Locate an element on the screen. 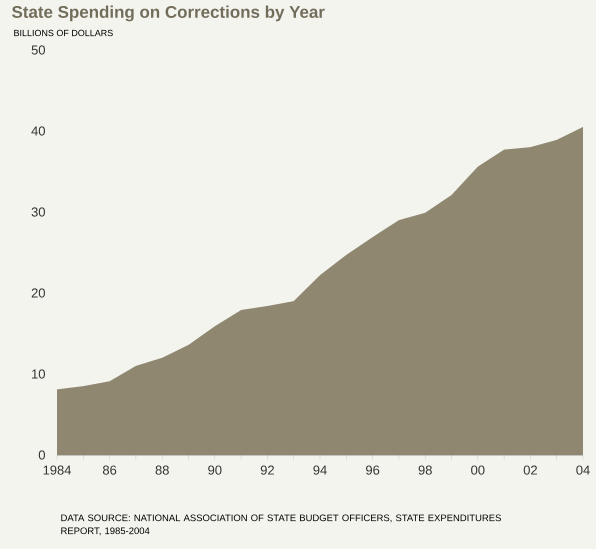 This screenshot has width=596, height=549. x-tick-label: 90 is located at coordinates (215, 470).